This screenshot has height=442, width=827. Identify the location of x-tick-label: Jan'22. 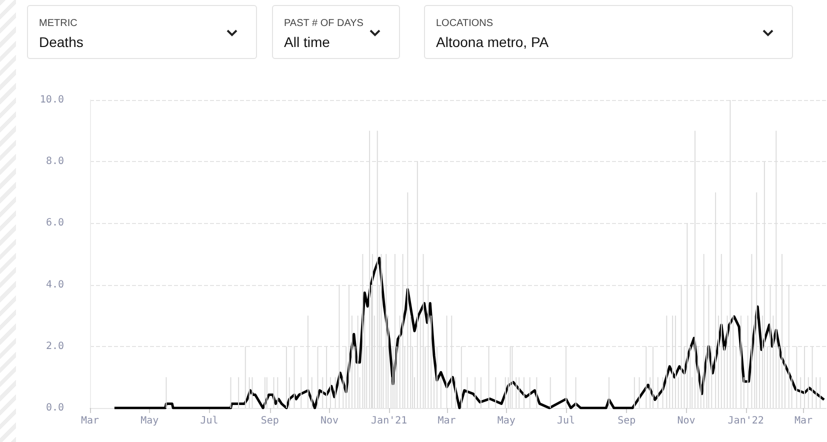
(746, 421).